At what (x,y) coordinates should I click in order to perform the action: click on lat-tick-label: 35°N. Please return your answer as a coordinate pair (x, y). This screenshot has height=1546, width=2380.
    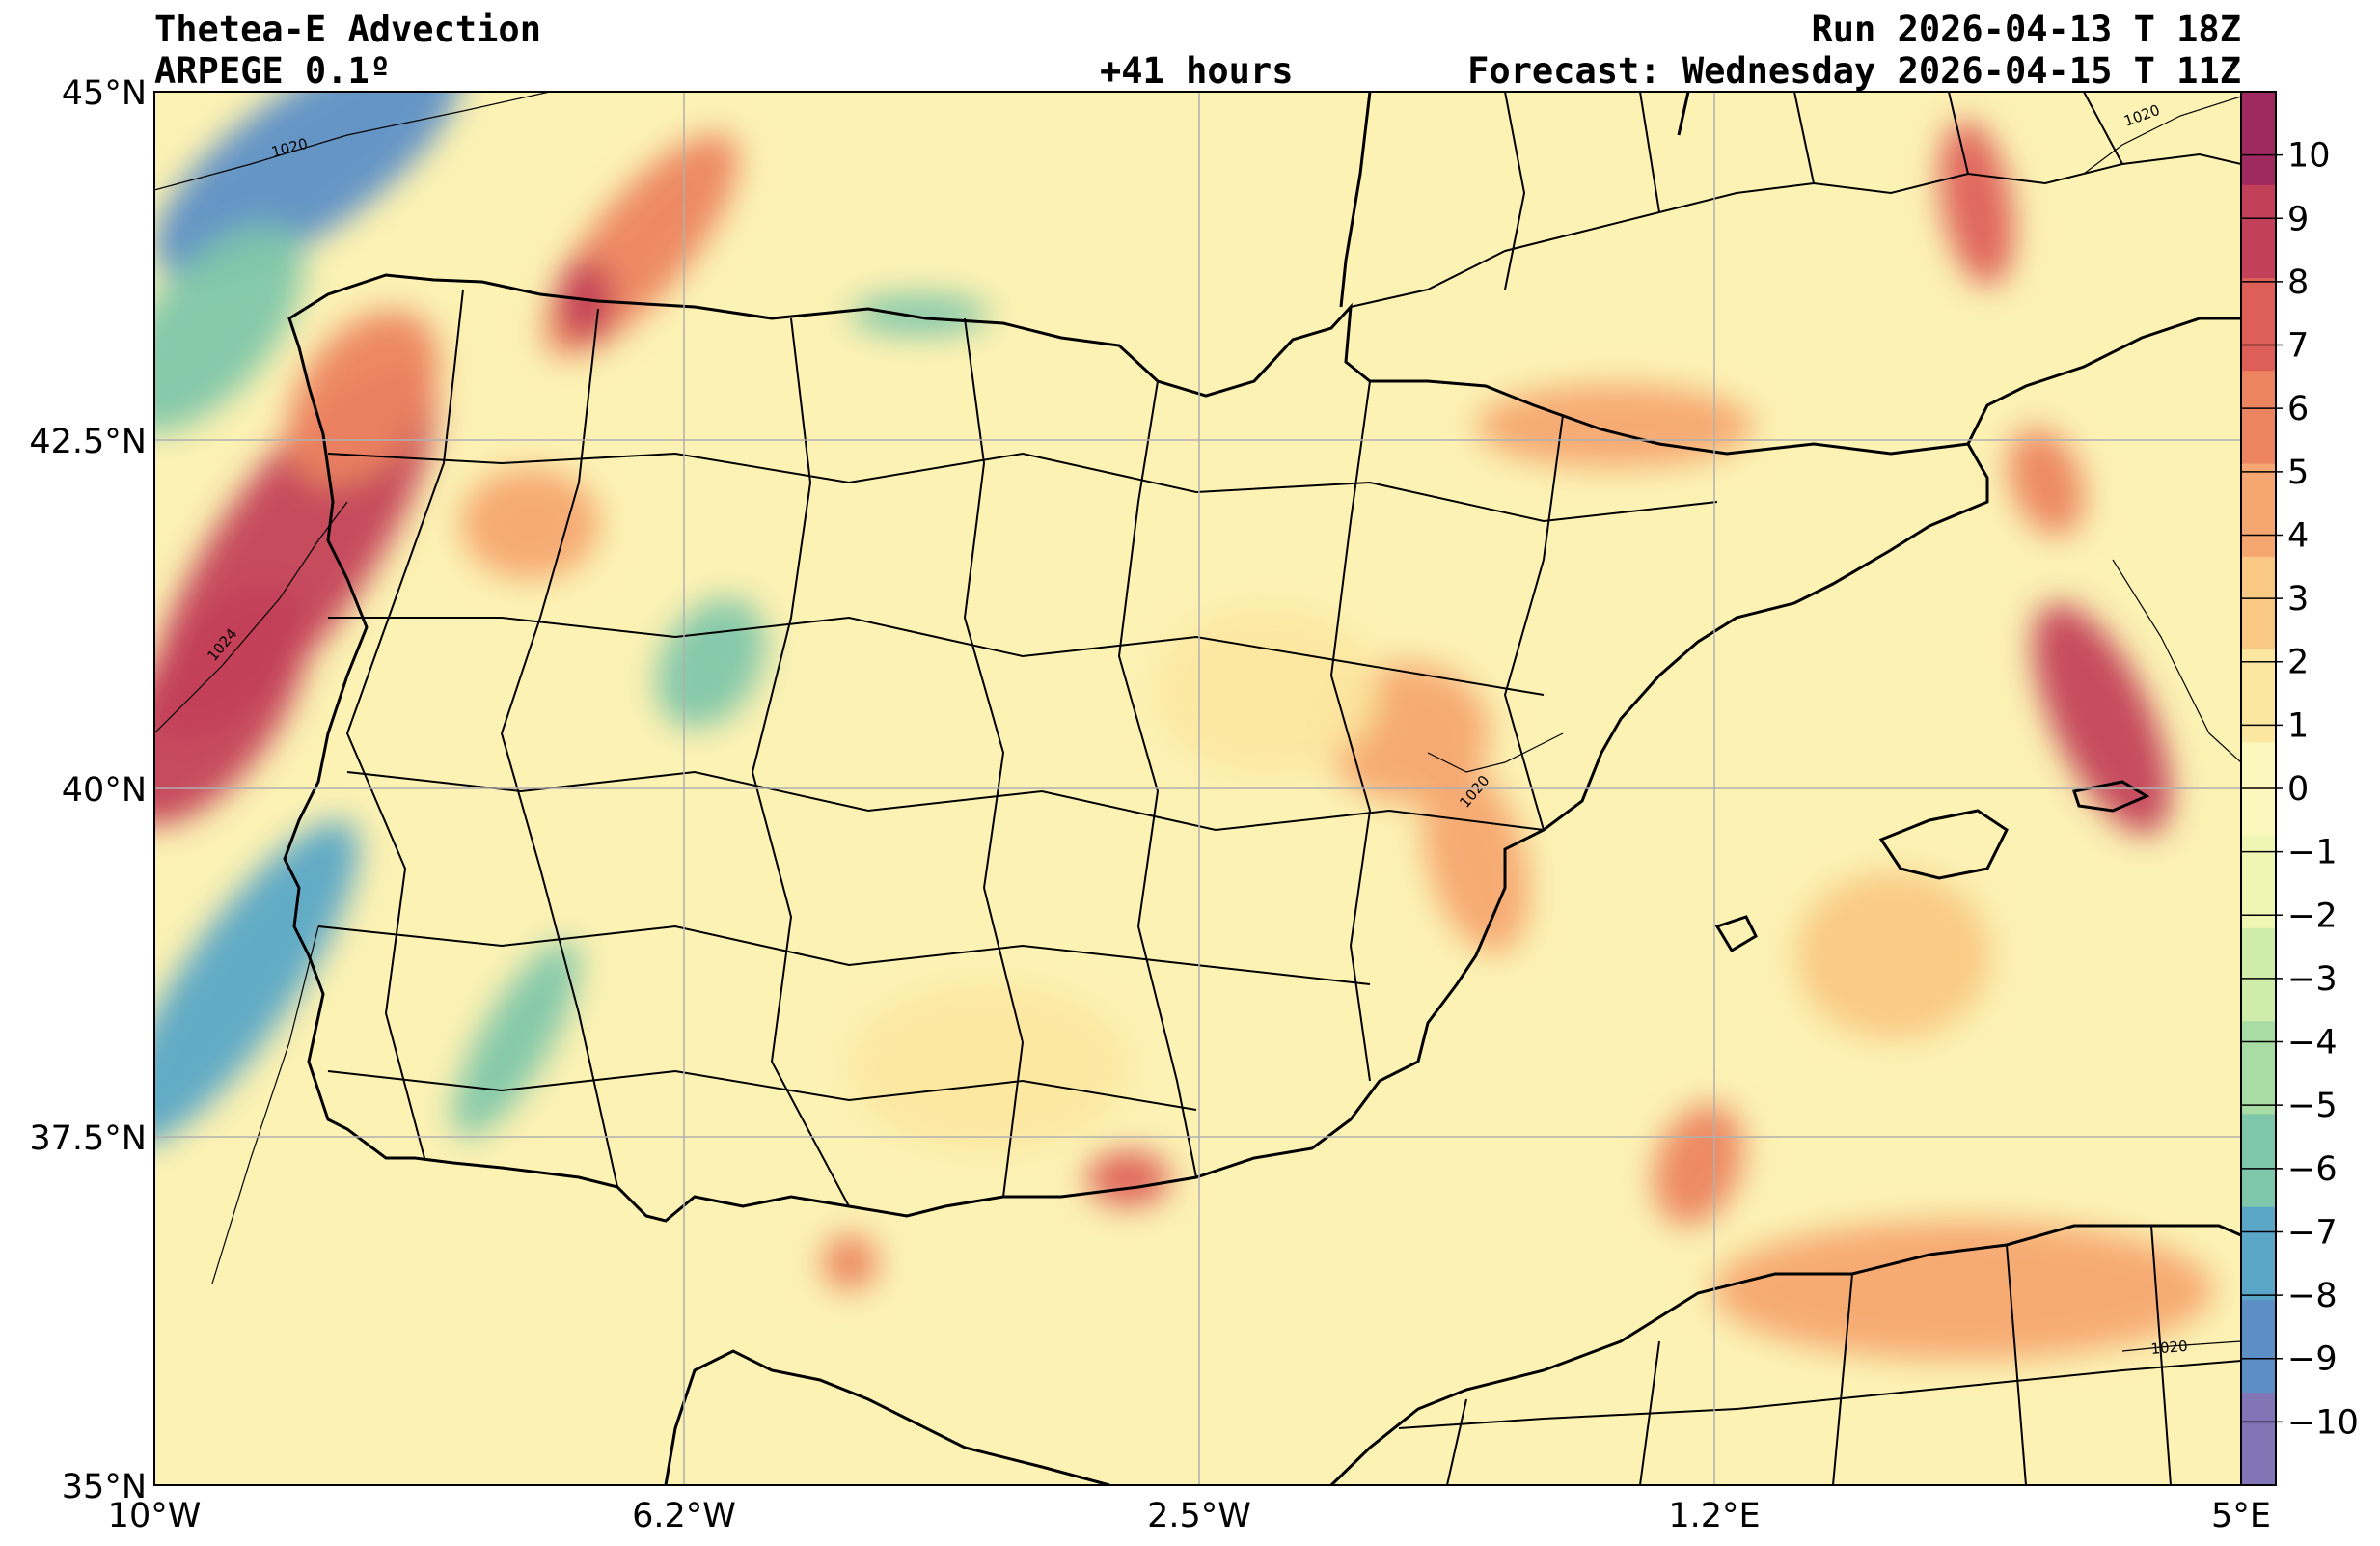
    Looking at the image, I should click on (105, 1487).